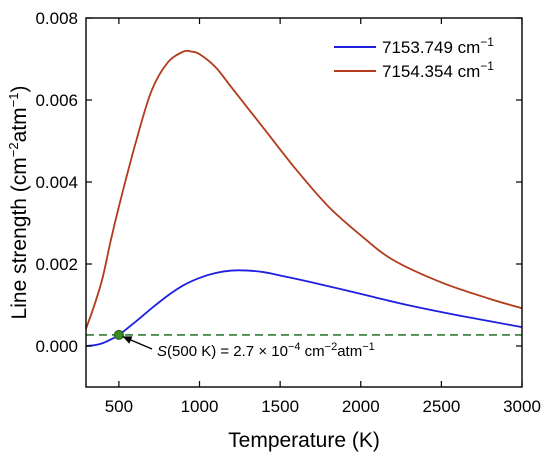 The width and height of the screenshot is (550, 461). Describe the element at coordinates (368, 347) in the screenshot. I see `annotation-exp3: −1` at that location.